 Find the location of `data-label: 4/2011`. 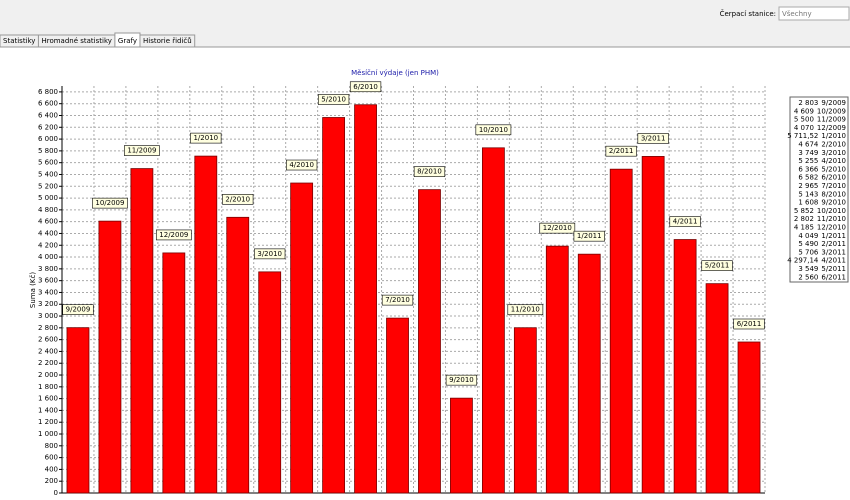

data-label: 4/2011 is located at coordinates (685, 222).